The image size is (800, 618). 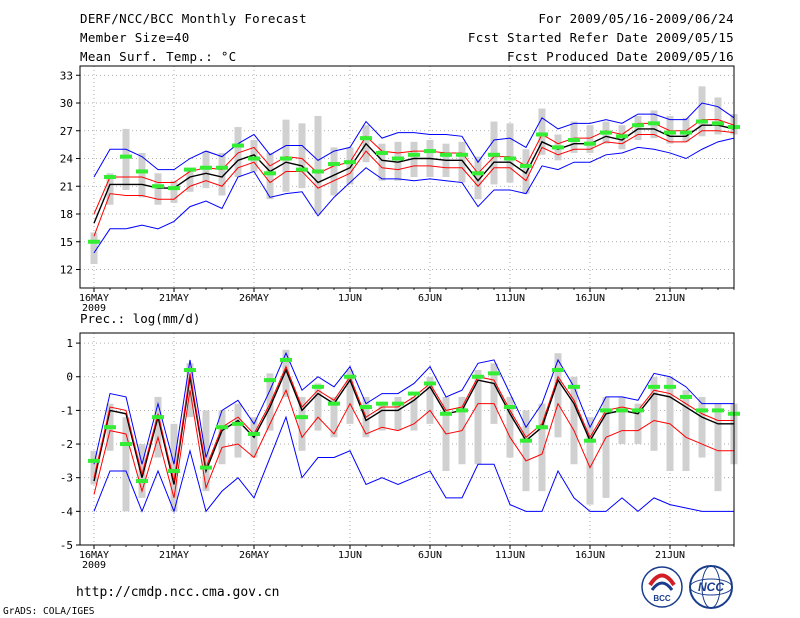 What do you see at coordinates (66, 214) in the screenshot?
I see `y-tick-label: 18` at bounding box center [66, 214].